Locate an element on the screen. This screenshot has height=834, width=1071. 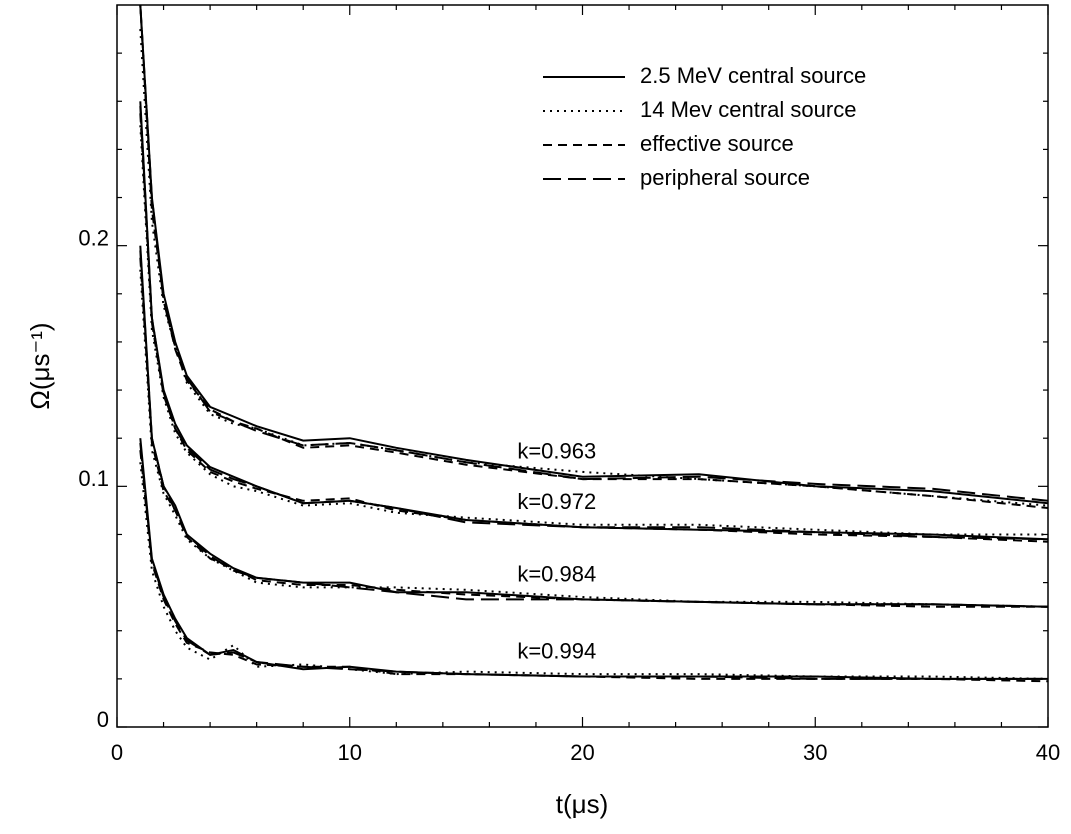
y-tick-label: 0.1 is located at coordinates (93, 478).